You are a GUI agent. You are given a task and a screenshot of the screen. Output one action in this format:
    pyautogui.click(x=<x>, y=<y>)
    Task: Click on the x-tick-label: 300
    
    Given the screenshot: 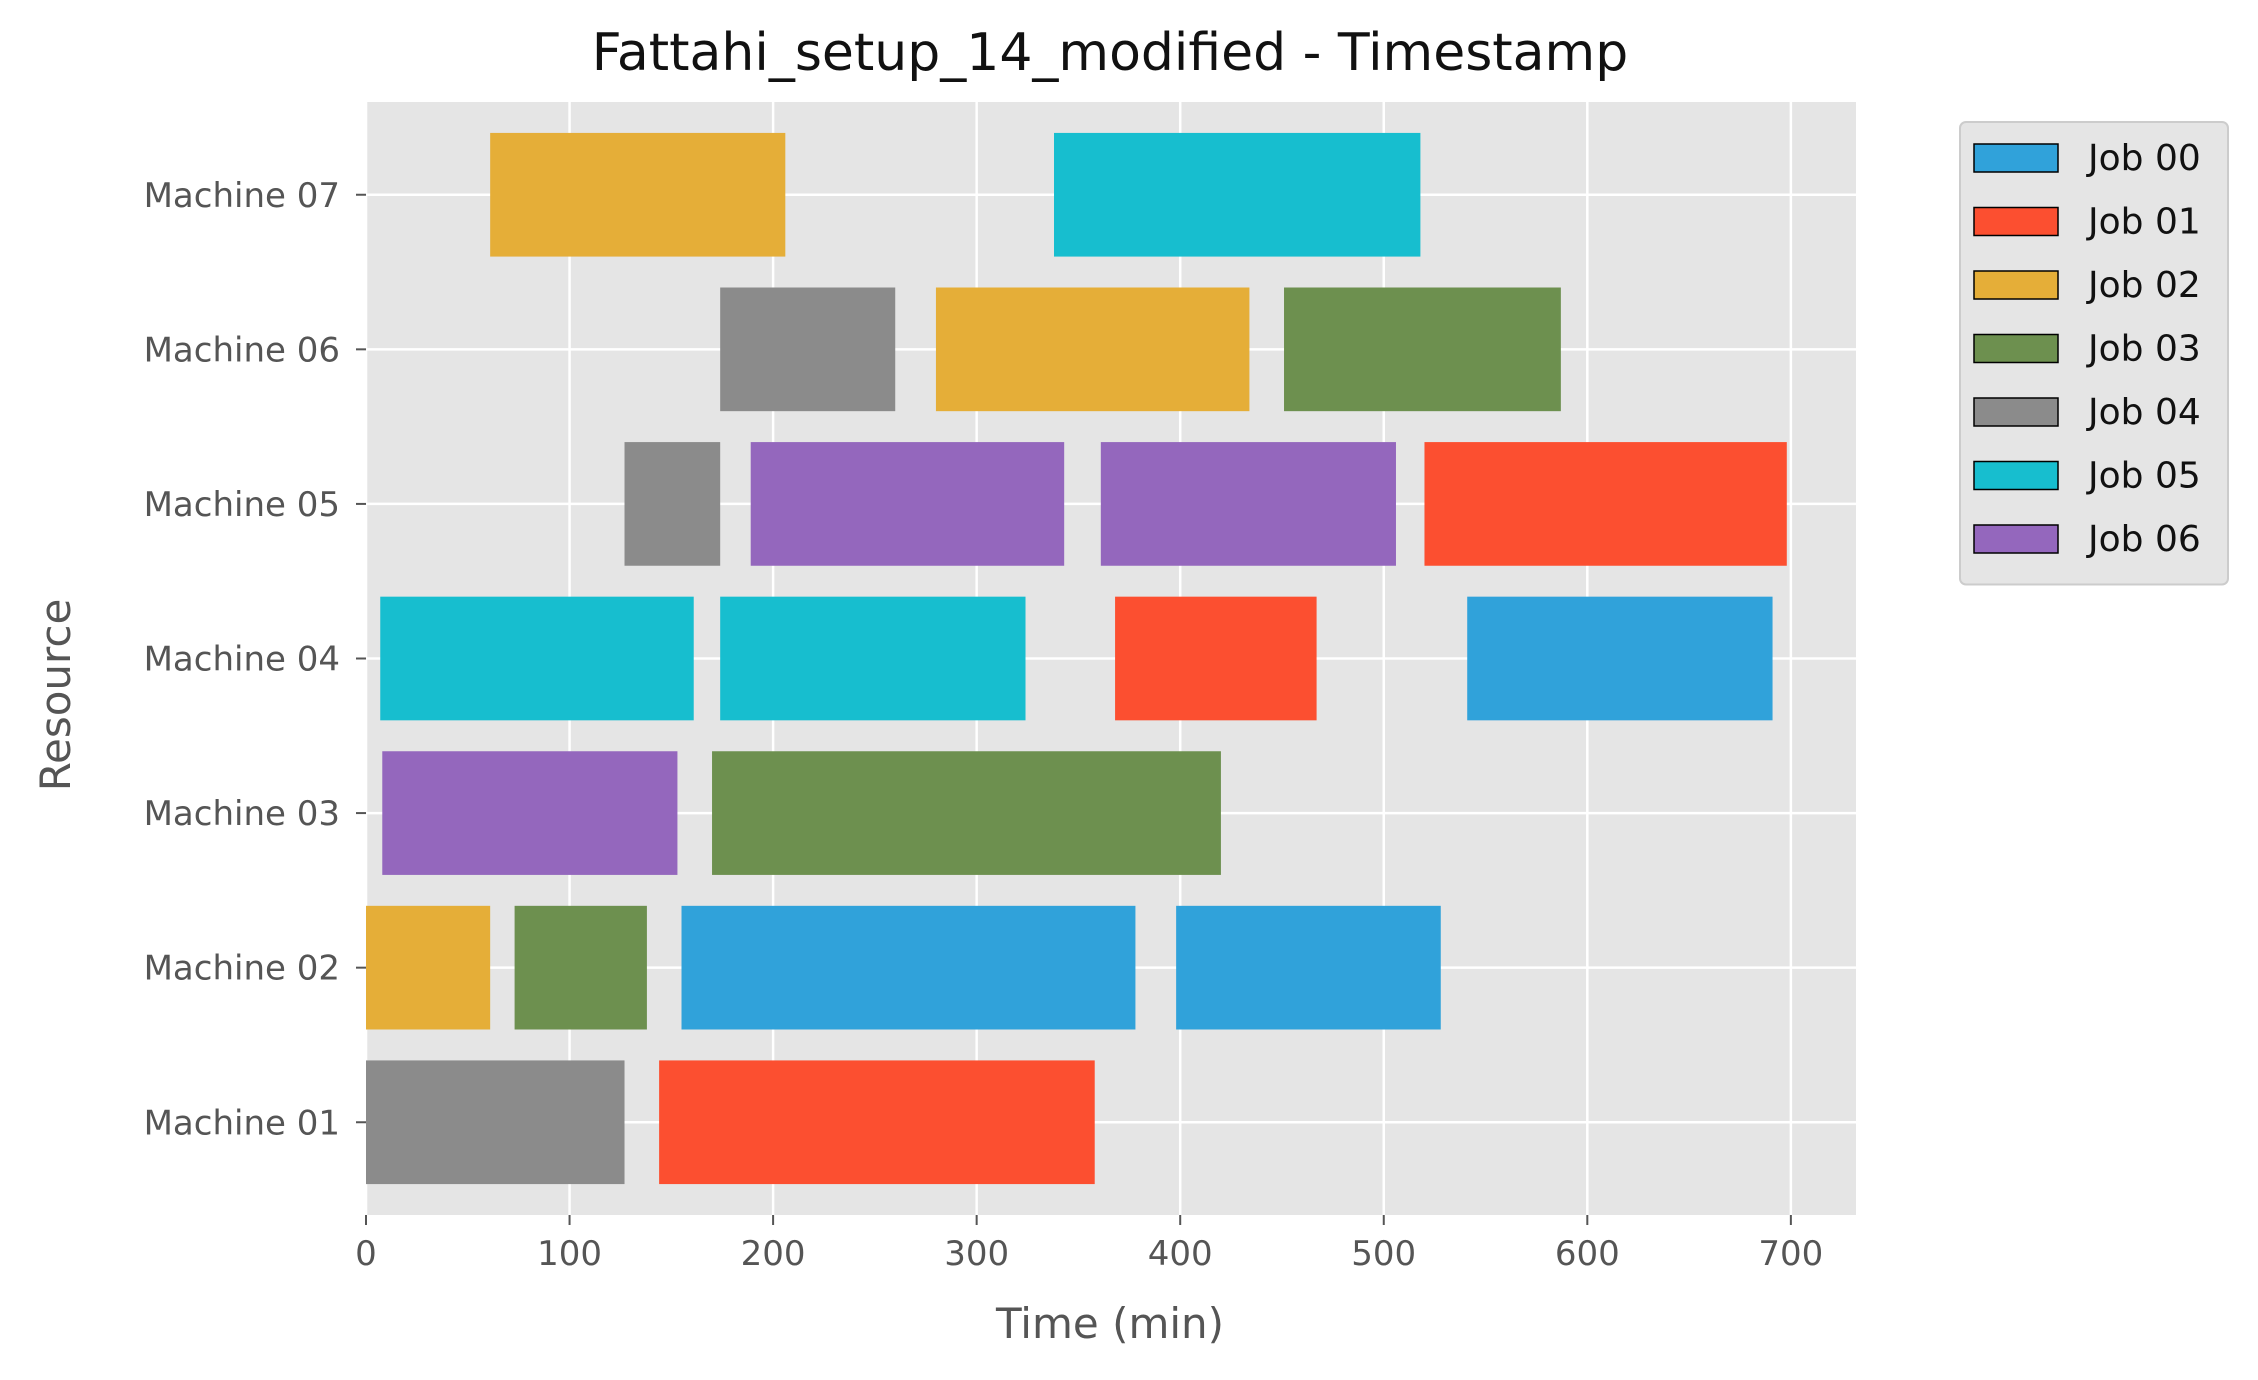 What is the action you would take?
    pyautogui.click(x=976, y=1254)
    